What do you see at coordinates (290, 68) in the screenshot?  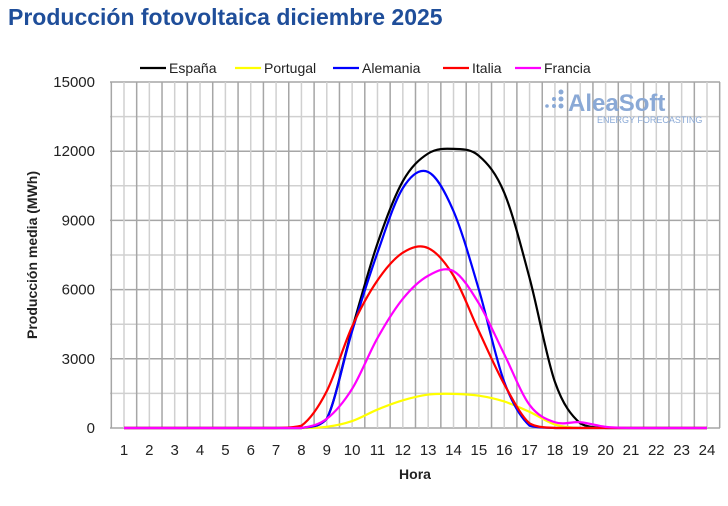 I see `legend-label: Portugal` at bounding box center [290, 68].